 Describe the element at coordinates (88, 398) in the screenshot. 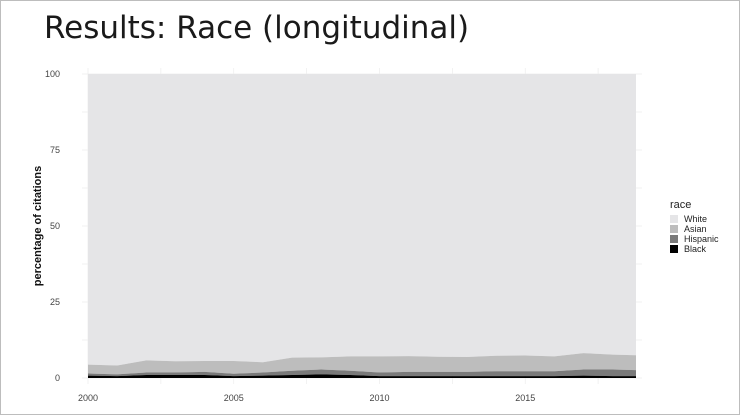

I see `x-tick-label: 2000` at that location.